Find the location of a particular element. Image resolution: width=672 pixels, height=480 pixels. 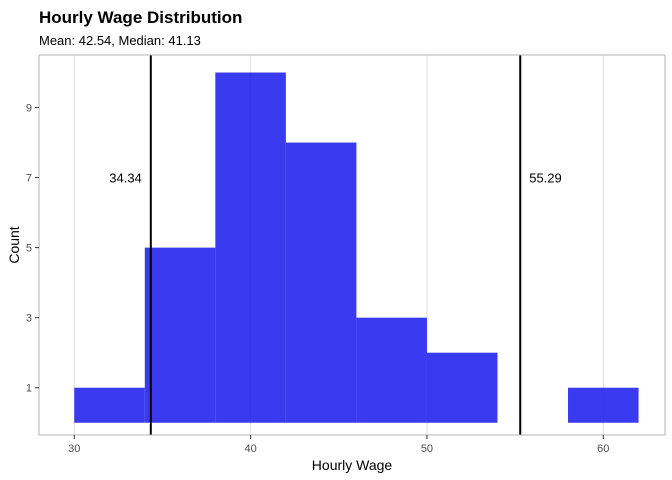

reference-line-label: 55.29 is located at coordinates (545, 178).